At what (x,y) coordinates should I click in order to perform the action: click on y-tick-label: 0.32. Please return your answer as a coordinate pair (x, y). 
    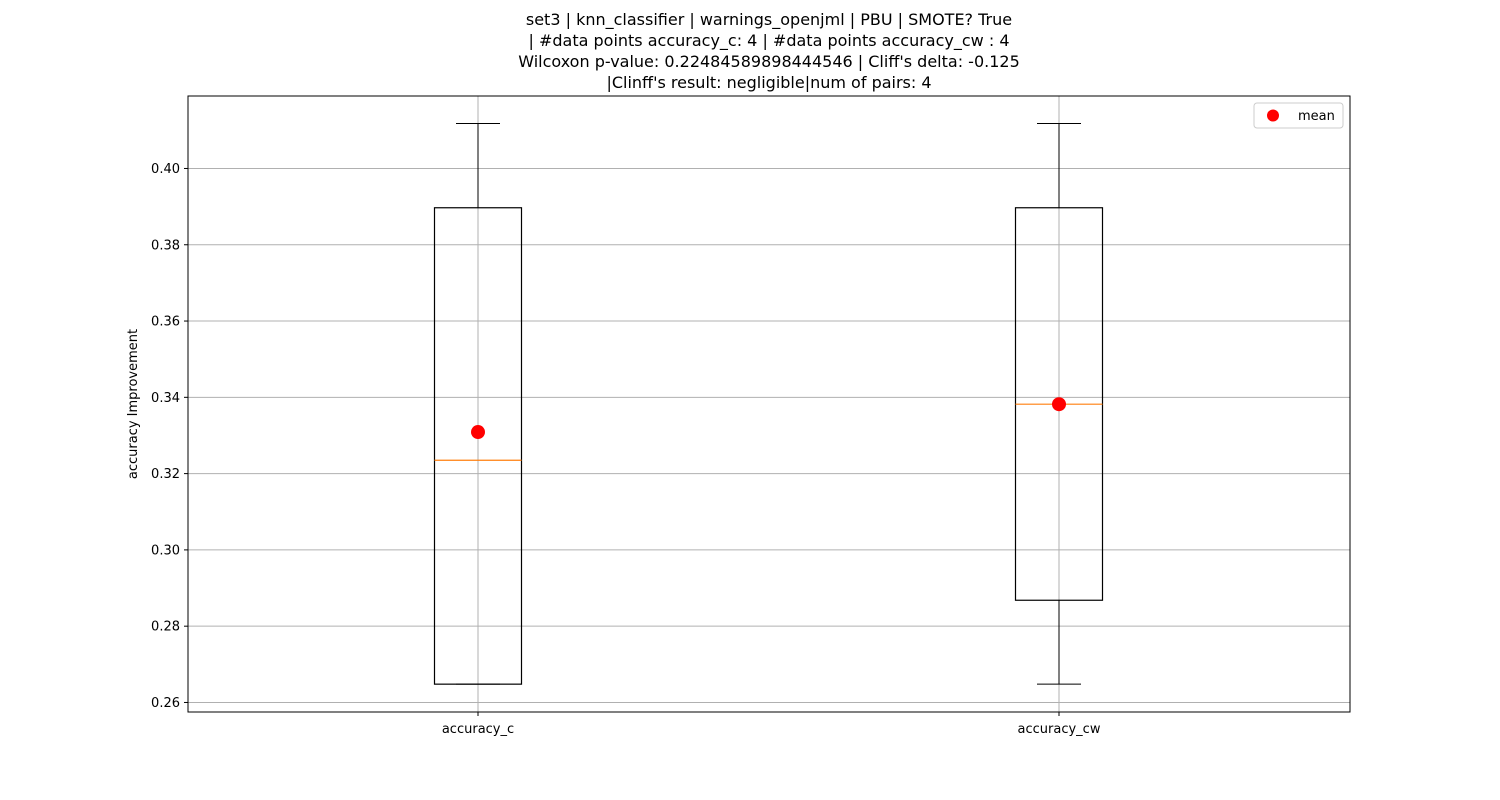
    Looking at the image, I should click on (165, 474).